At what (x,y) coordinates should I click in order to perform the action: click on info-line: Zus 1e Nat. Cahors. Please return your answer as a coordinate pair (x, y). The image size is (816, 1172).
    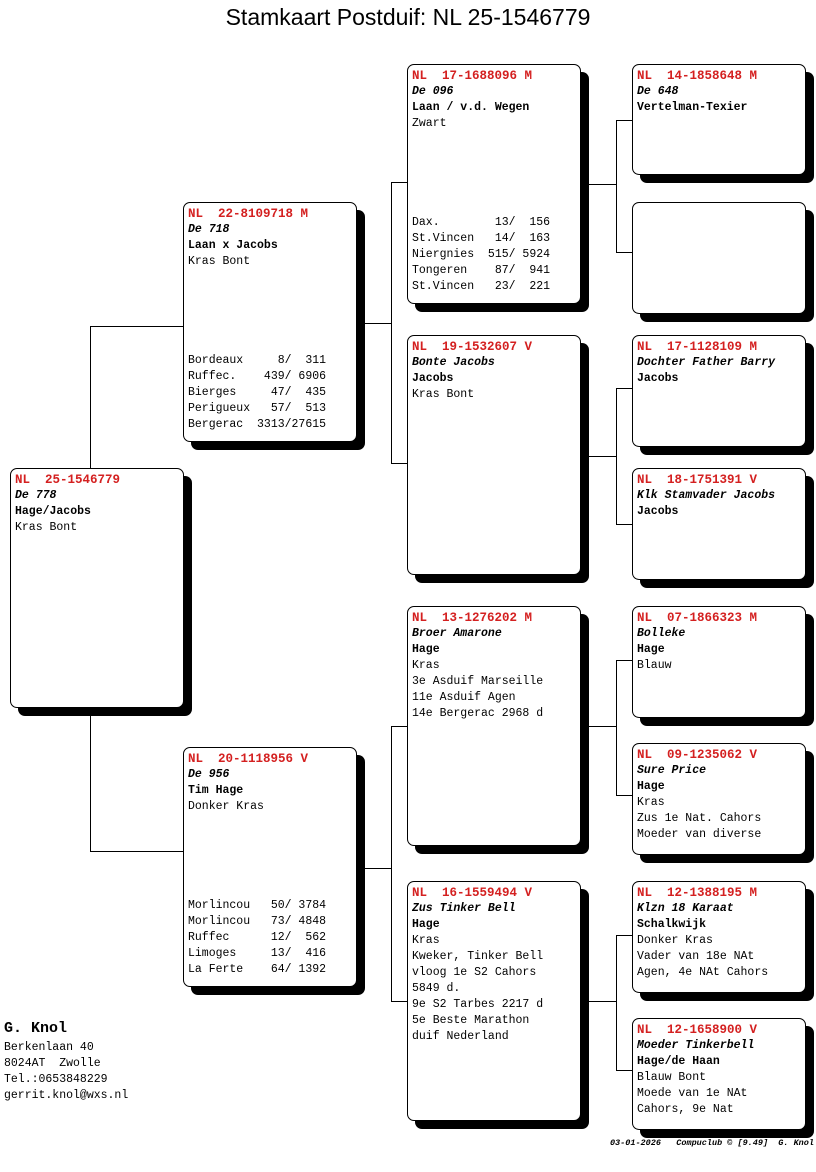
    Looking at the image, I should click on (699, 818).